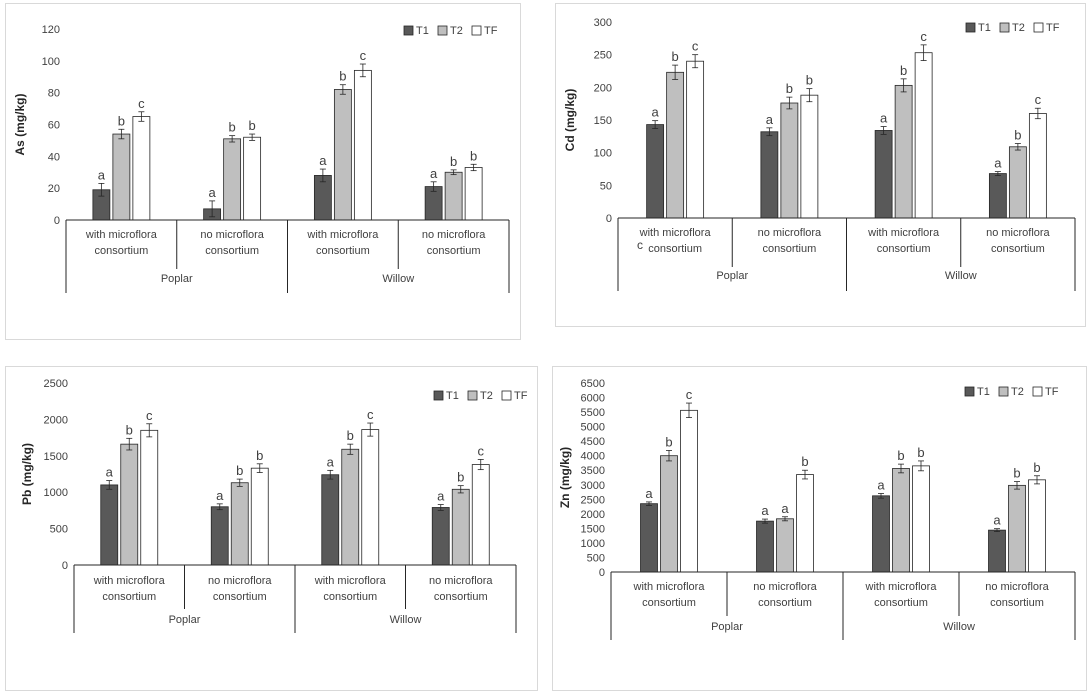 The height and width of the screenshot is (694, 1091). Describe the element at coordinates (640, 245) in the screenshot. I see `cd-stray-letter: c` at that location.